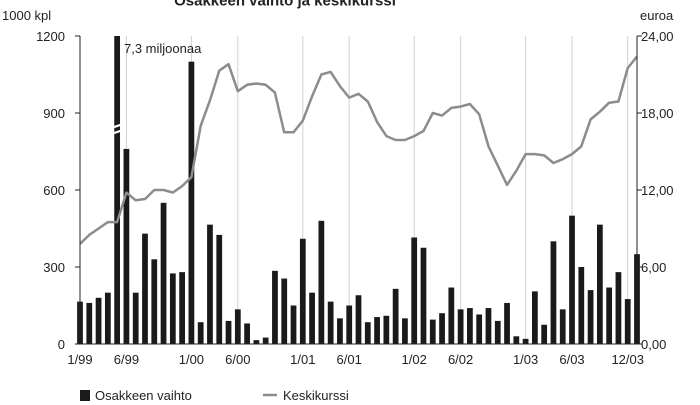  What do you see at coordinates (61, 344) in the screenshot?
I see `left-tick-label: 0` at bounding box center [61, 344].